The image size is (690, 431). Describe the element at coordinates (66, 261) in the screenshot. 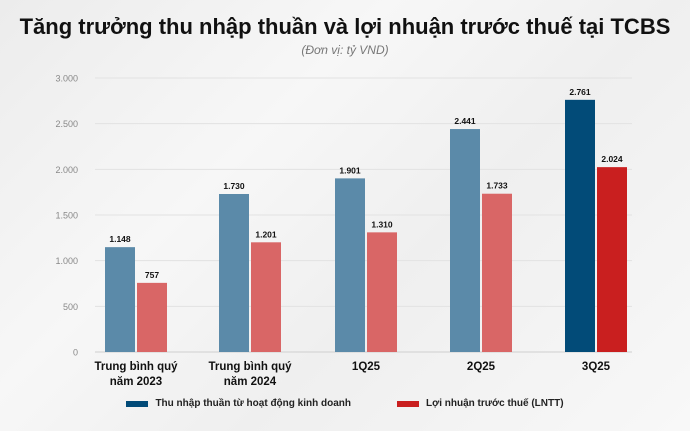

I see `y-tick-label: 1.000` at that location.